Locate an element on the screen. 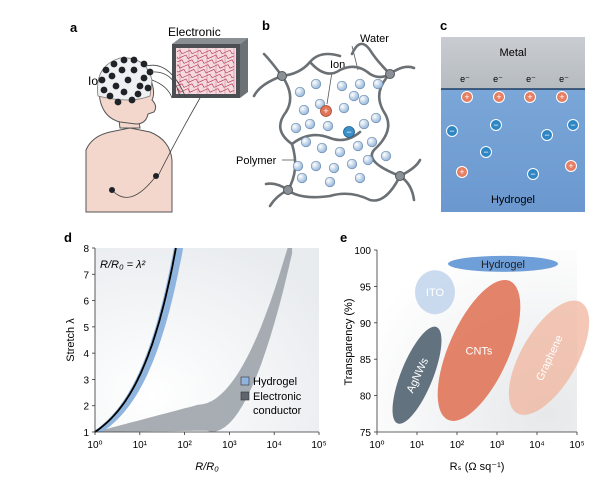 This screenshot has height=492, width=600. legend-electronic: Electronic is located at coordinates (277, 397).